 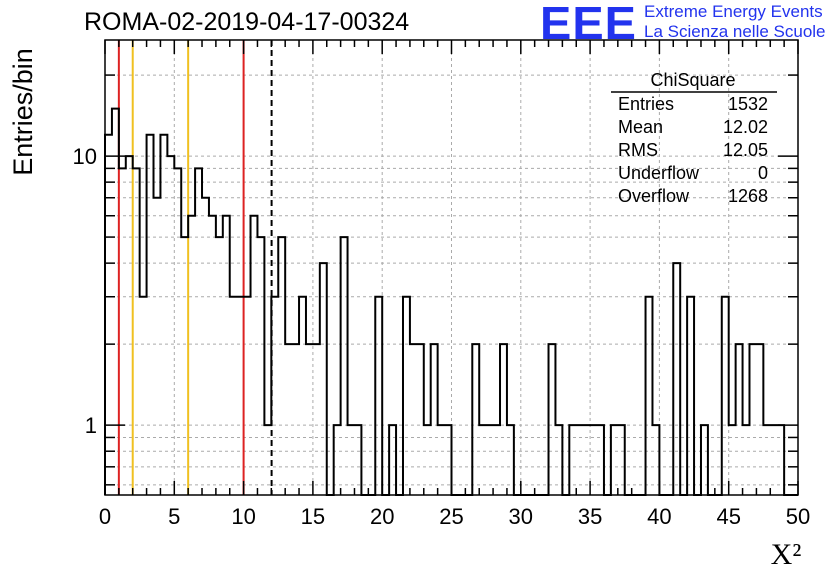 What do you see at coordinates (745, 127) in the screenshot?
I see `stats-value-mean: 12.02` at bounding box center [745, 127].